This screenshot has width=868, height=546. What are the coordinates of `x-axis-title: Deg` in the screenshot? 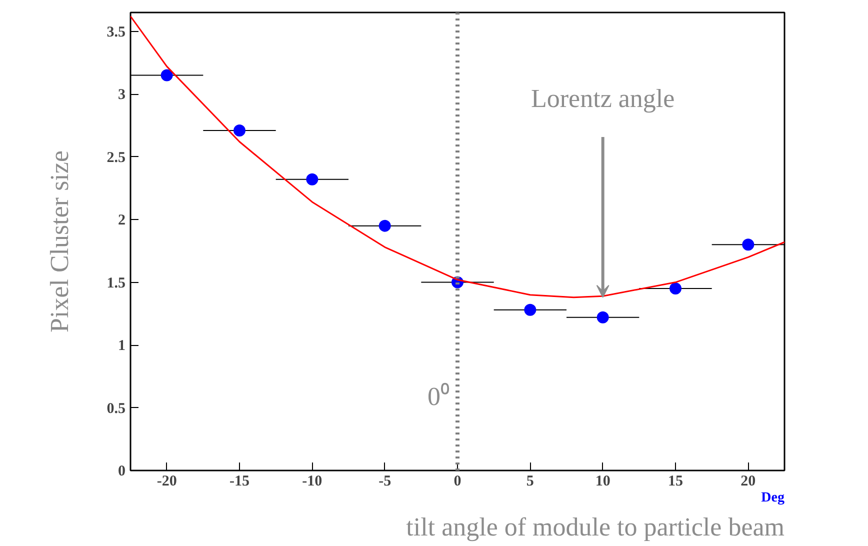 It's located at (773, 498).